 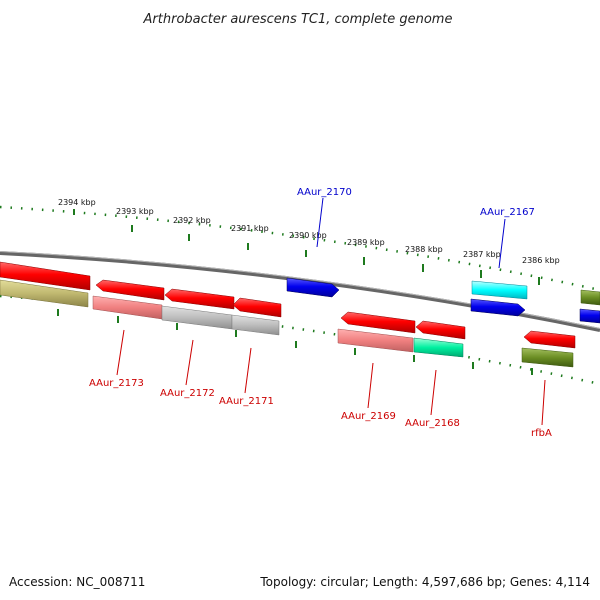 I want to click on gene-label-aaur-2173: AAur_2173, so click(x=116, y=383).